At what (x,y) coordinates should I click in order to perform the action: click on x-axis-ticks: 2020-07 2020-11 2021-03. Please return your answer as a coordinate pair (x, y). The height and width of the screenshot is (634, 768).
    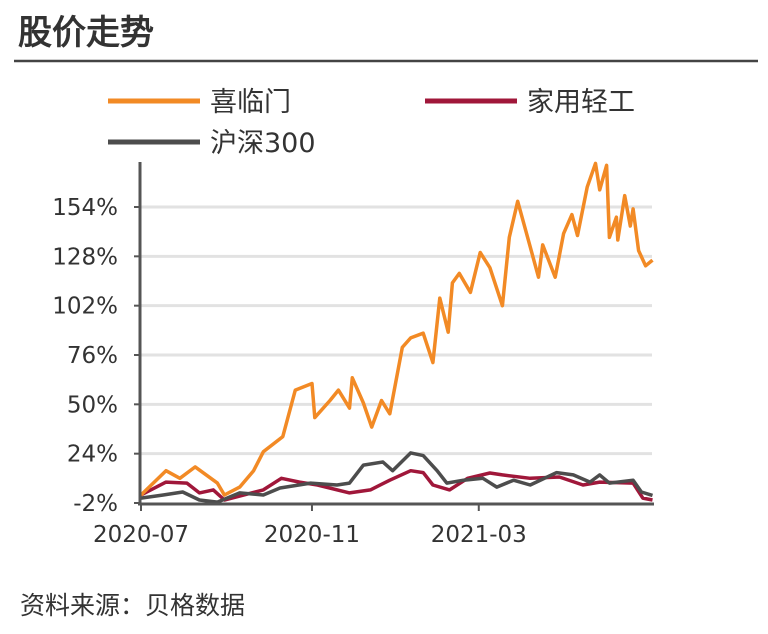
    Looking at the image, I should click on (310, 526).